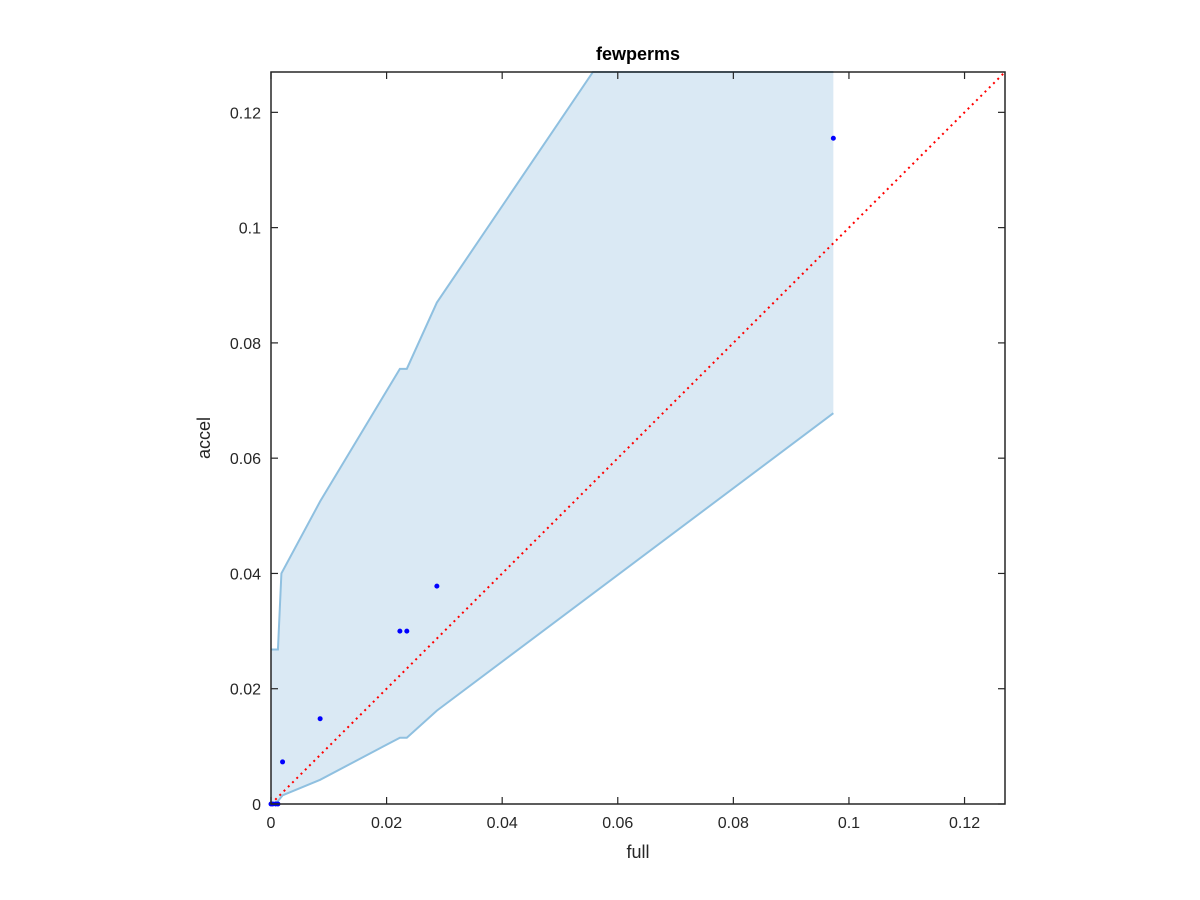 Image resolution: width=1200 pixels, height=900 pixels. What do you see at coordinates (849, 823) in the screenshot?
I see `x-tick-label: 0.1` at bounding box center [849, 823].